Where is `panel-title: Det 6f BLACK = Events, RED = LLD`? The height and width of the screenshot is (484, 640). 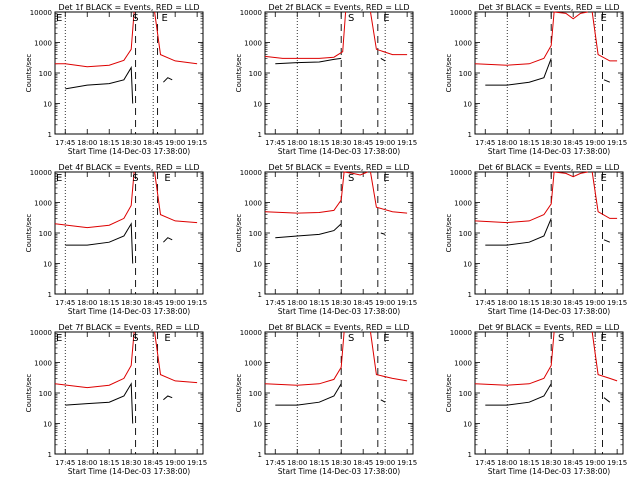 panel-title: Det 6f BLACK = Events, RED = LLD is located at coordinates (548, 167).